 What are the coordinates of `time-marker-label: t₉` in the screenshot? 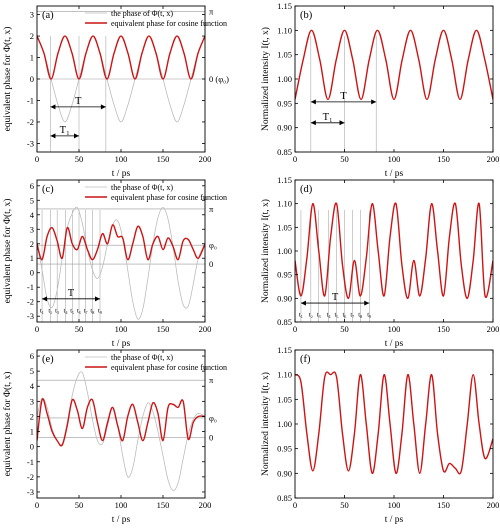 It's located at (100, 311).